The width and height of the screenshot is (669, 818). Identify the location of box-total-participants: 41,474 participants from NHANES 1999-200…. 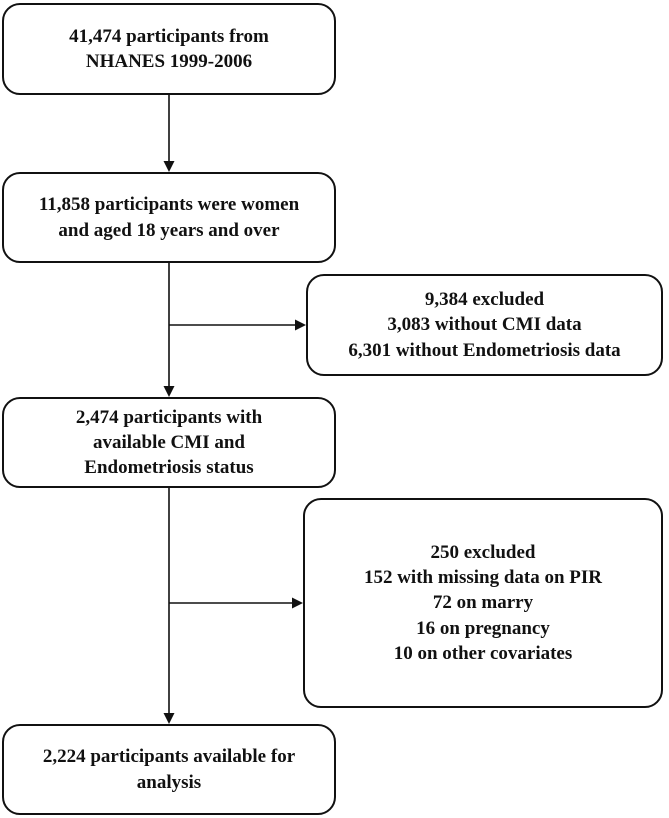
(169, 49).